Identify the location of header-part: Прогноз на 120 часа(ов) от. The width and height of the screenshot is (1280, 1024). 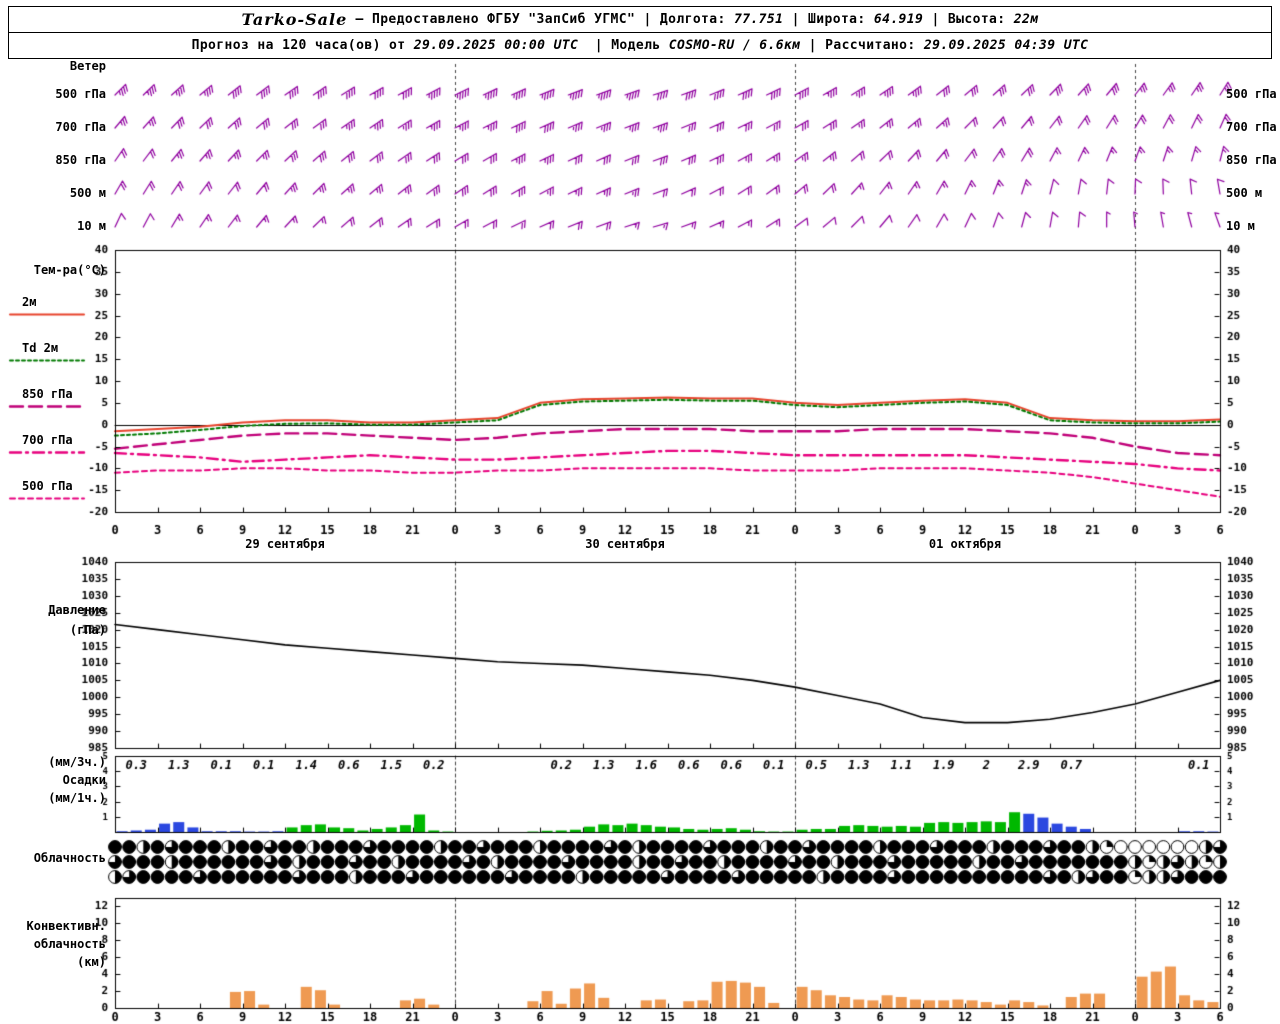
(302, 45).